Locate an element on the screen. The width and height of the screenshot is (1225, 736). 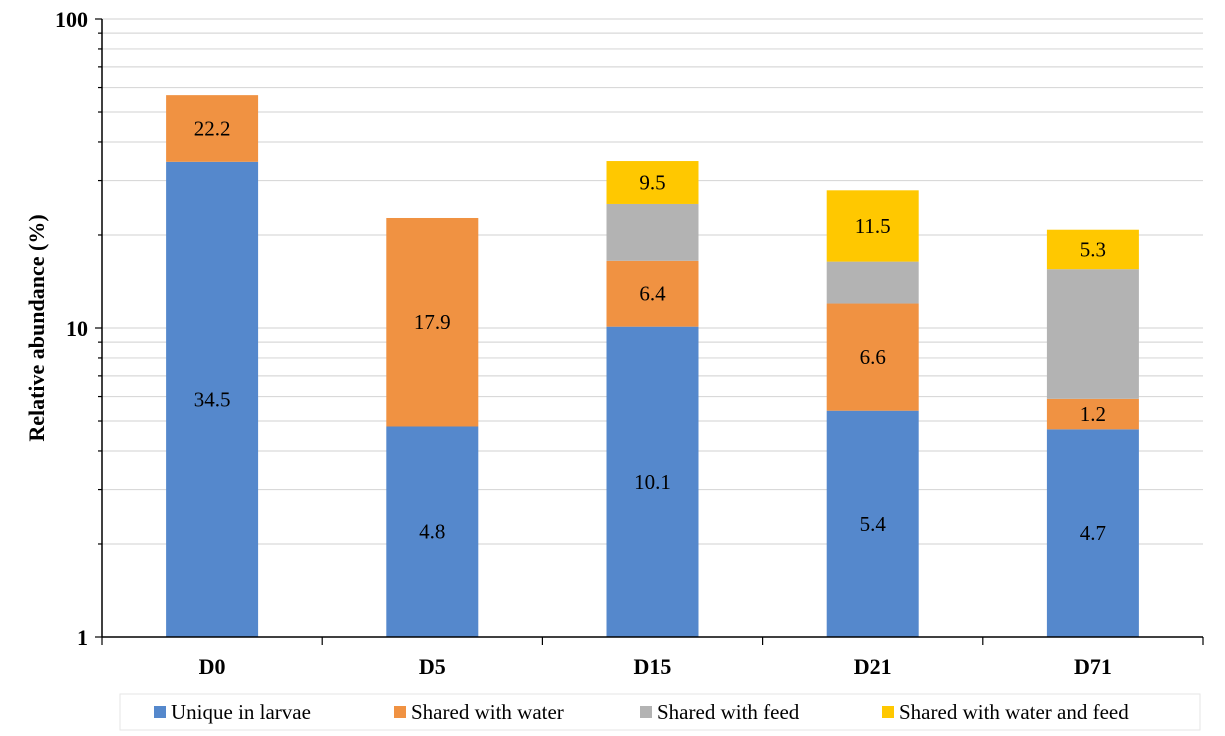
x-tick-label: D15 is located at coordinates (653, 666).